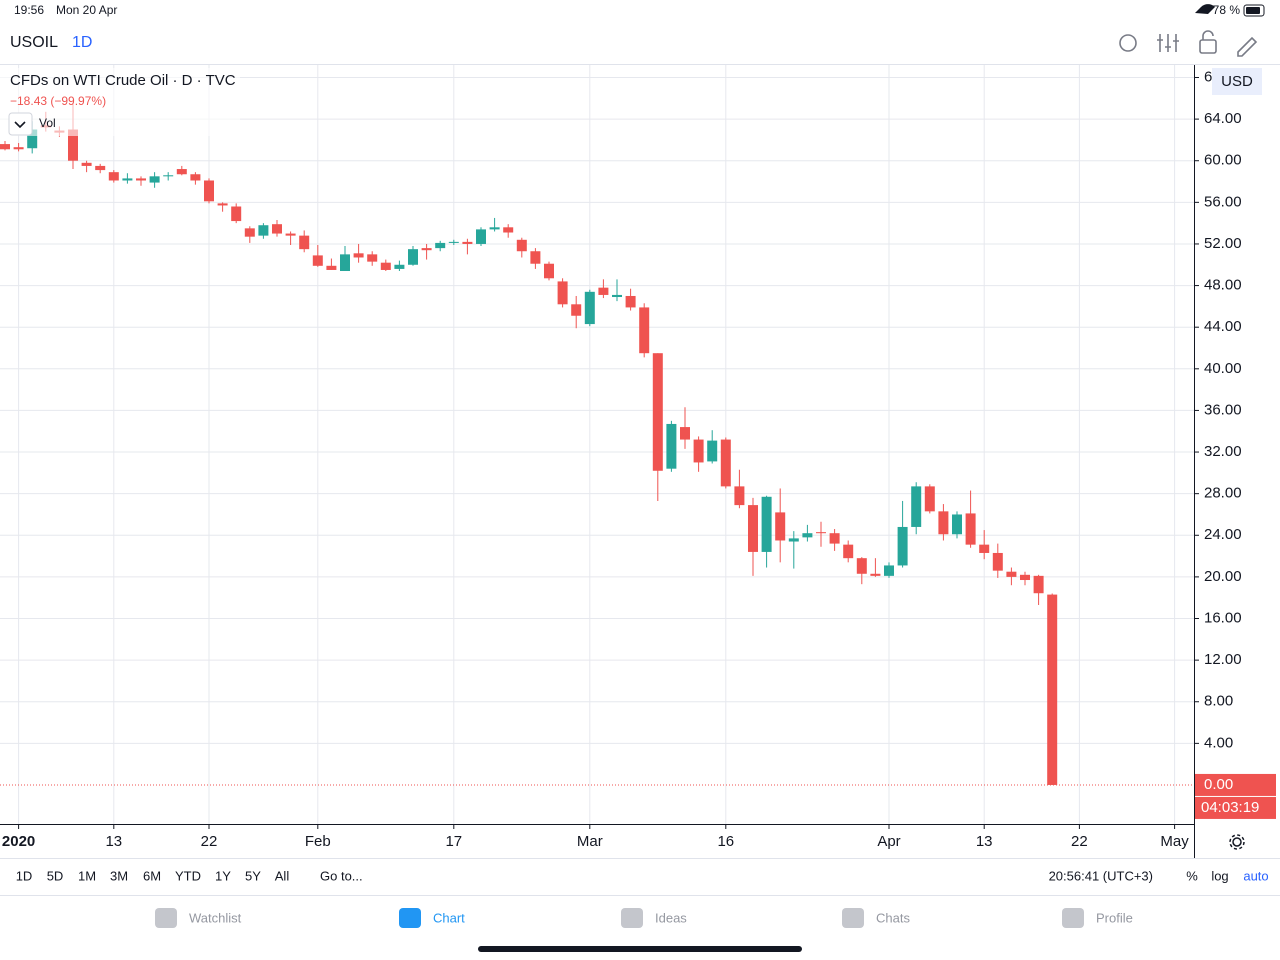  I want to click on range-button: 1M, so click(87, 875).